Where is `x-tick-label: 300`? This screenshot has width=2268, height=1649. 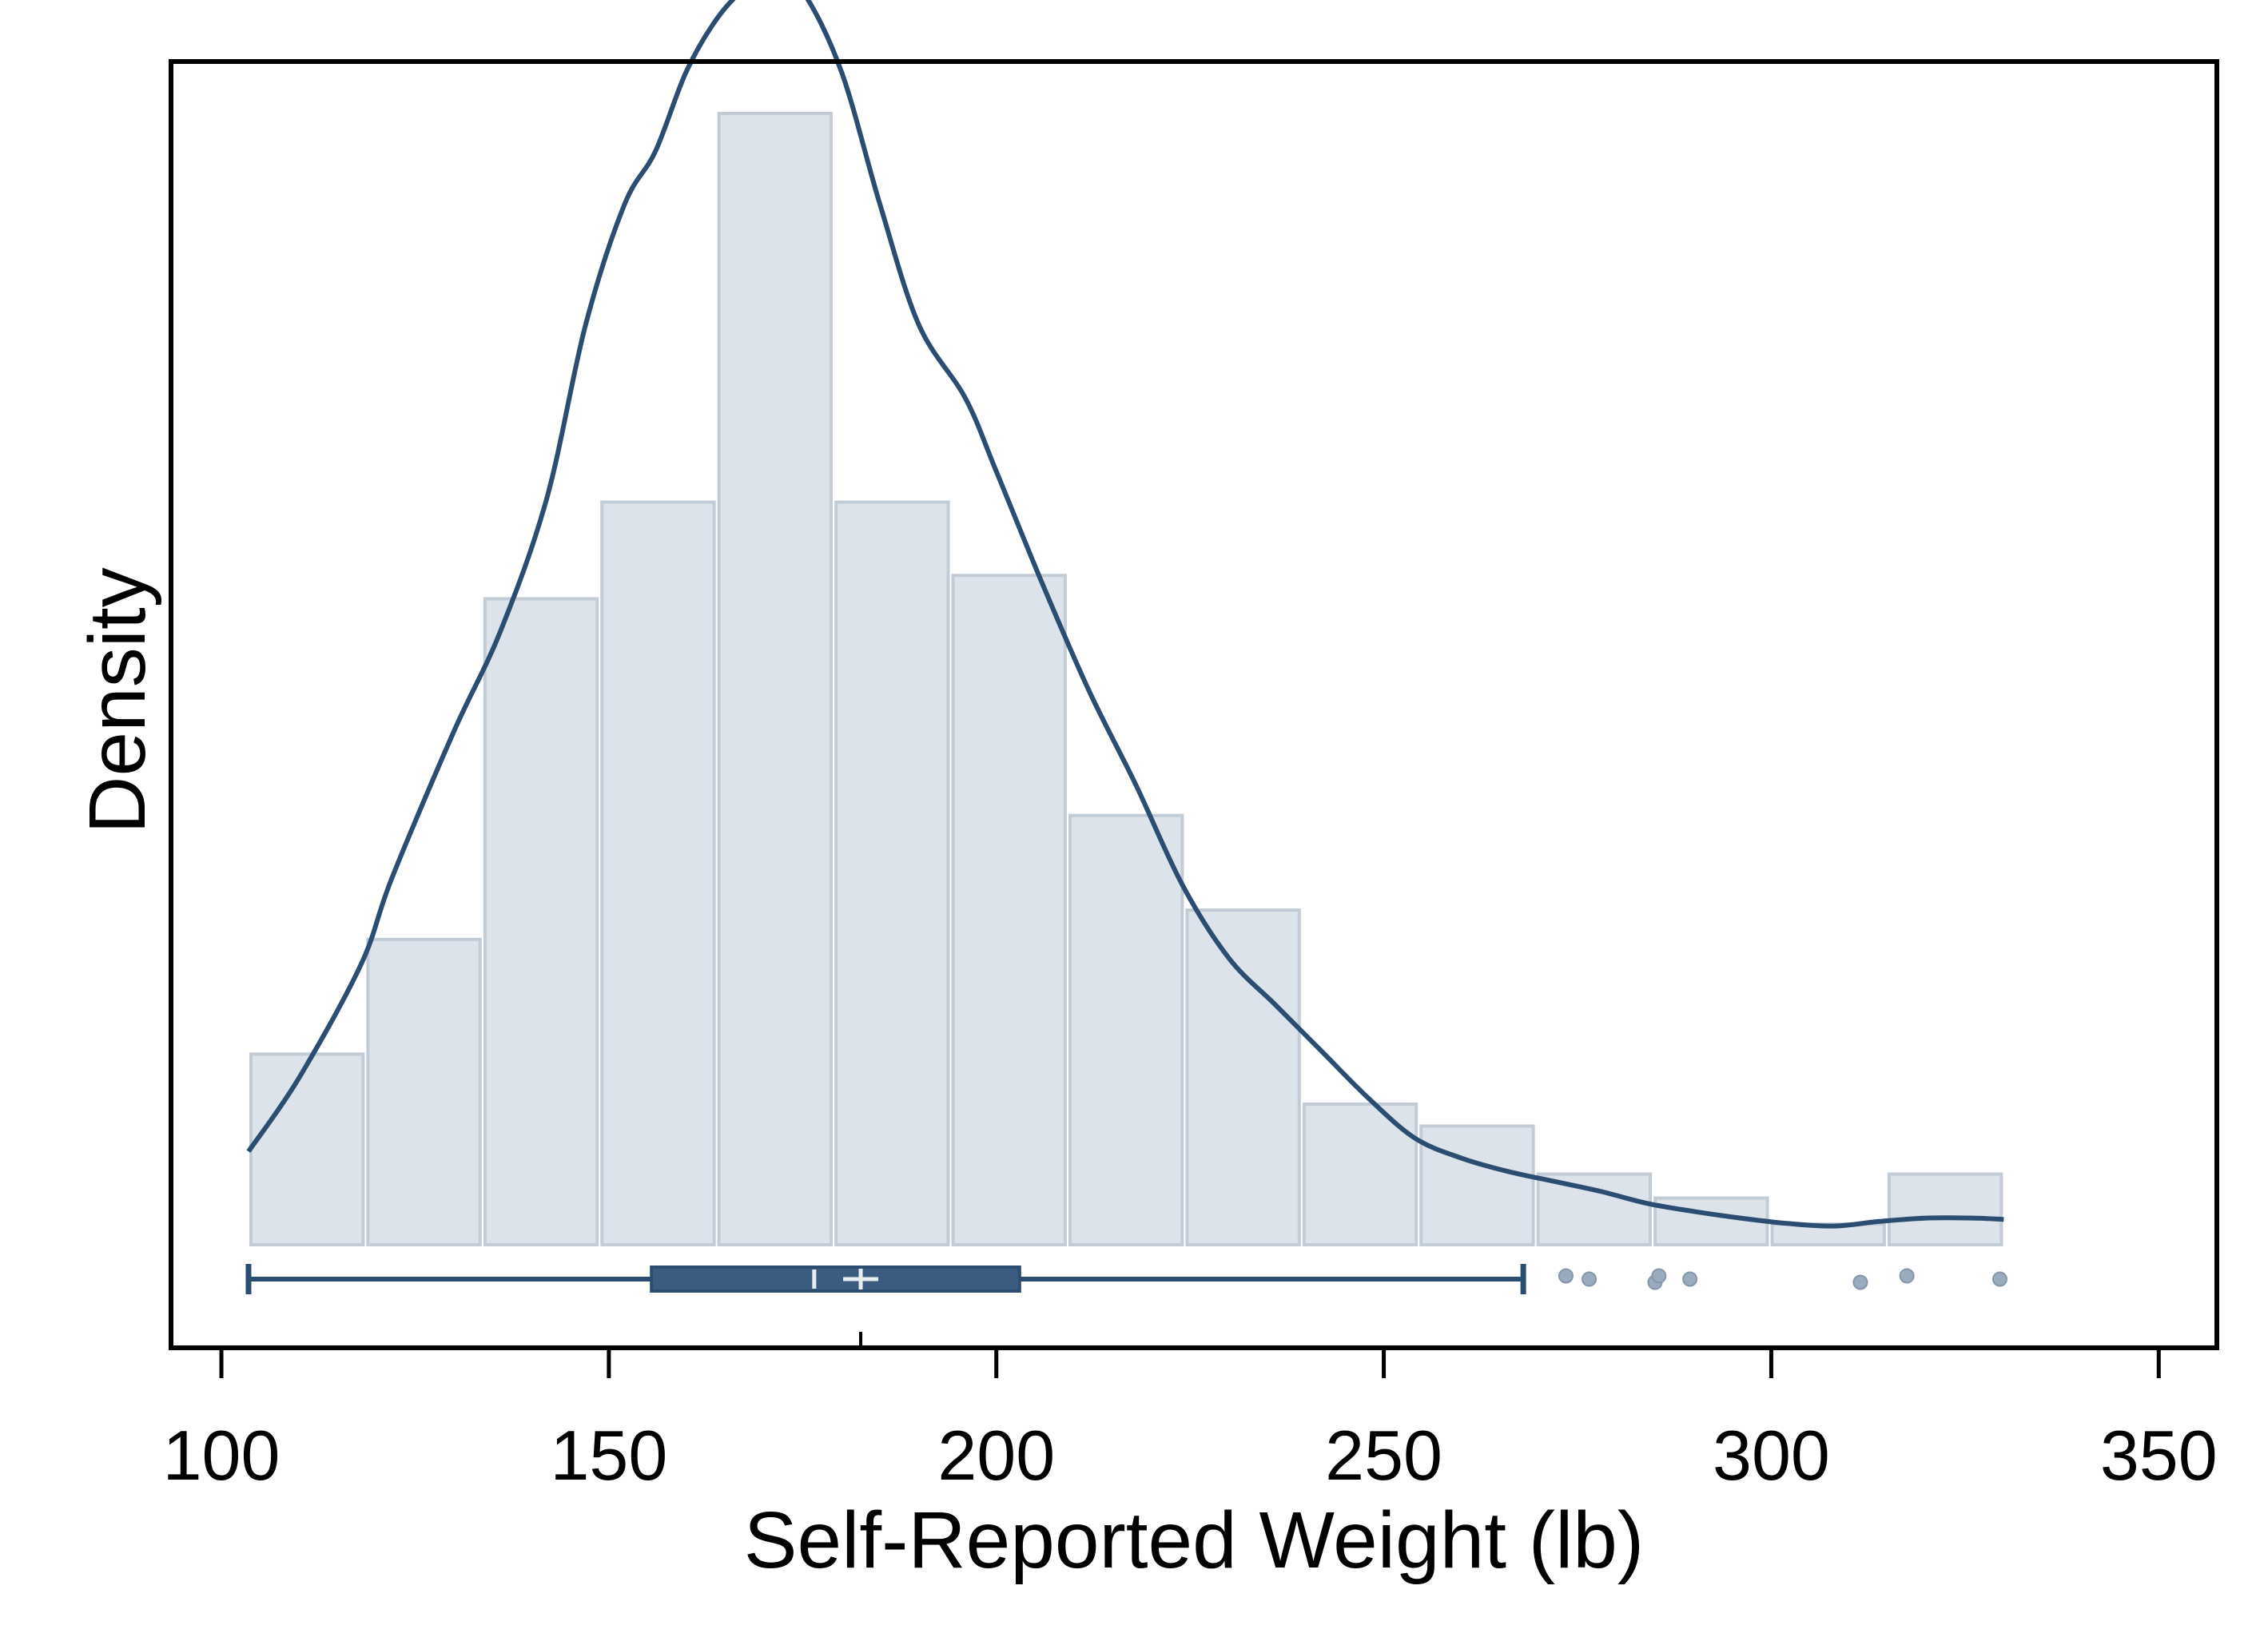
x-tick-label: 300 is located at coordinates (1771, 1455).